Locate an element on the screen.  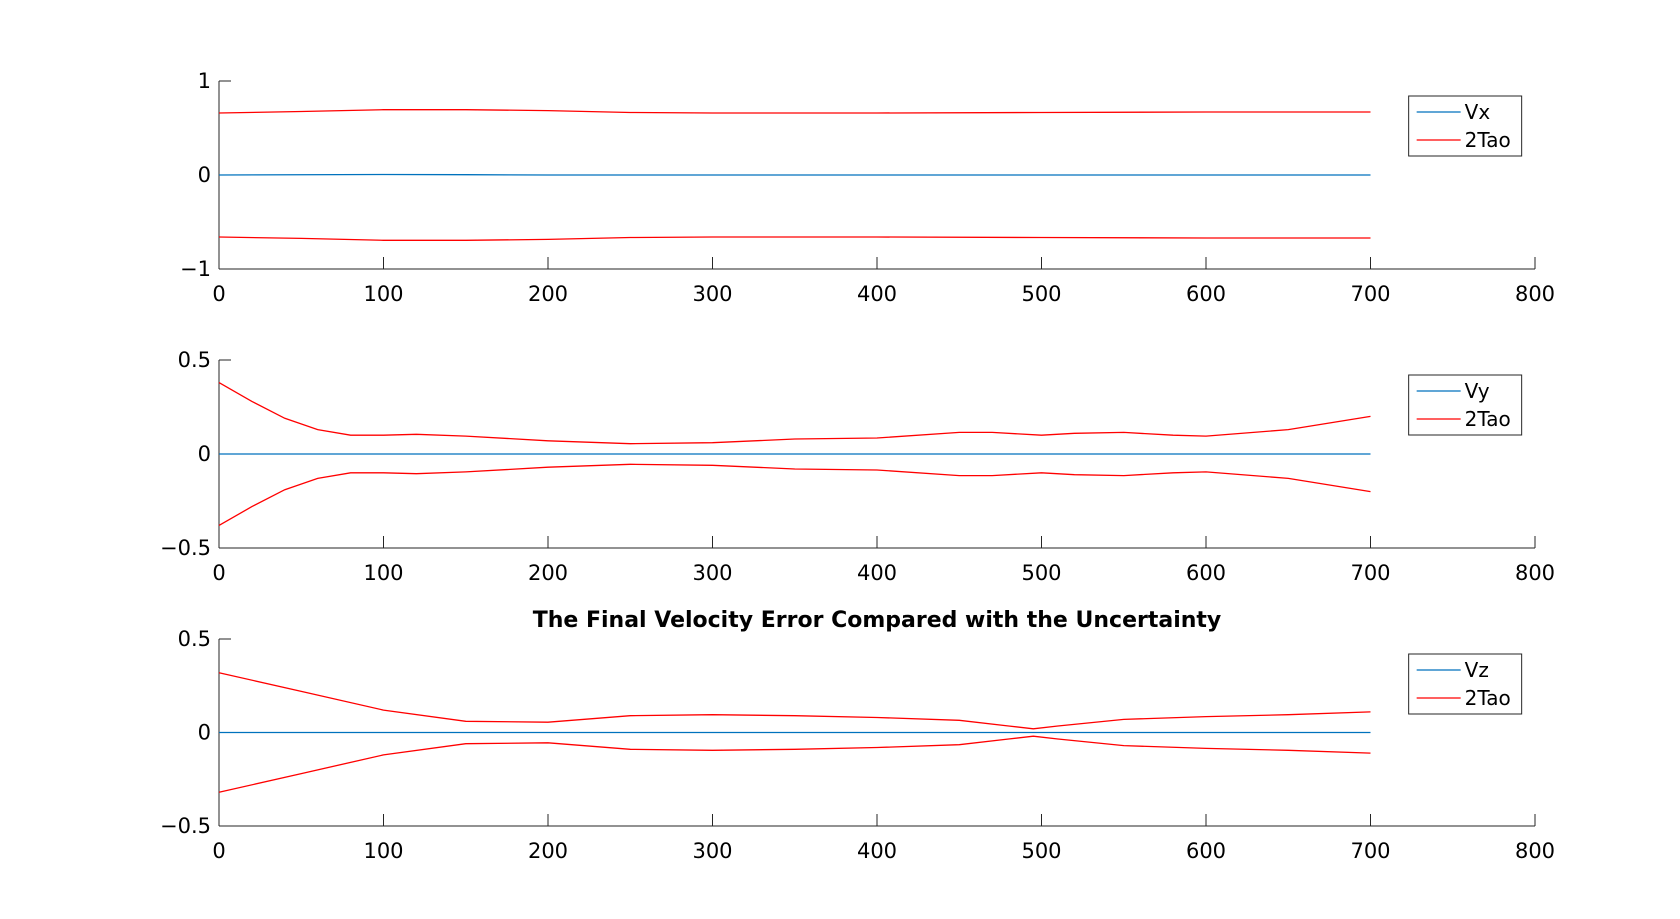
legend-label: Vx is located at coordinates (1478, 112).